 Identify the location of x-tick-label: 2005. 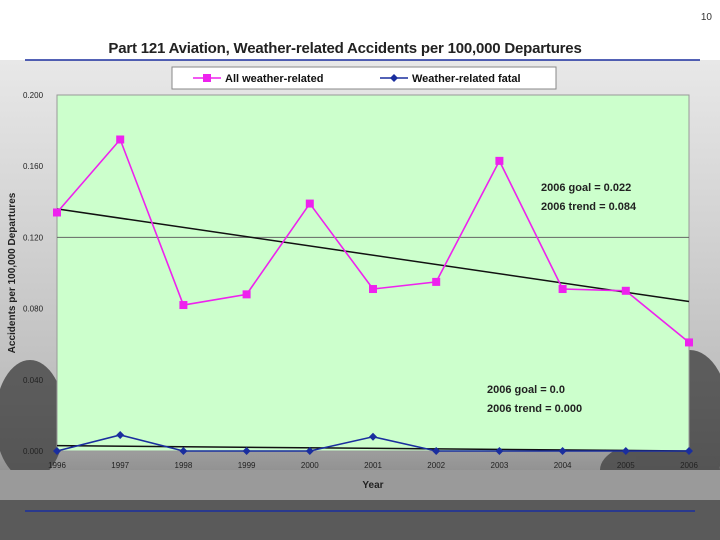
(626, 465).